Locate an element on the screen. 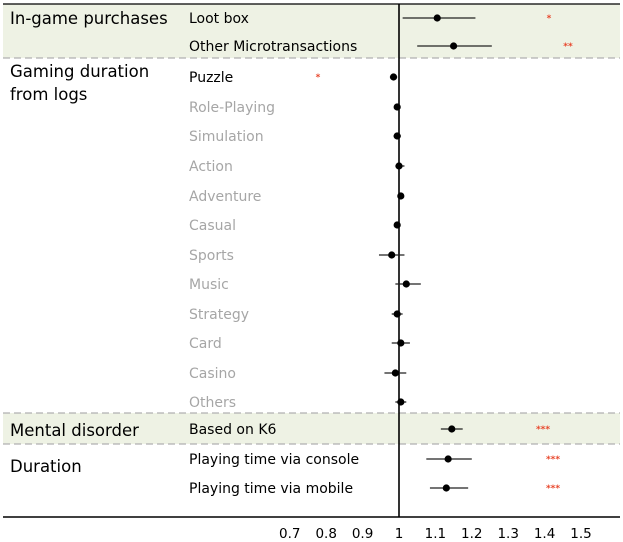 The image size is (623, 542). x-tick-label: 1.4 is located at coordinates (544, 534).